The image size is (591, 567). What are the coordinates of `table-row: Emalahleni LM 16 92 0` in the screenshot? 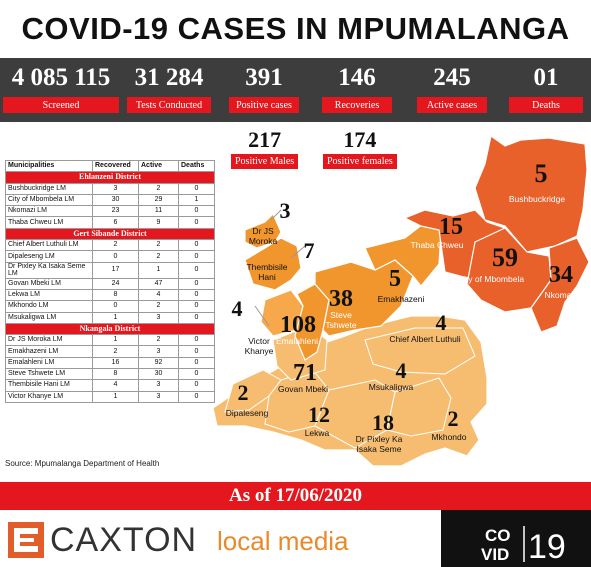 It's located at (110, 363).